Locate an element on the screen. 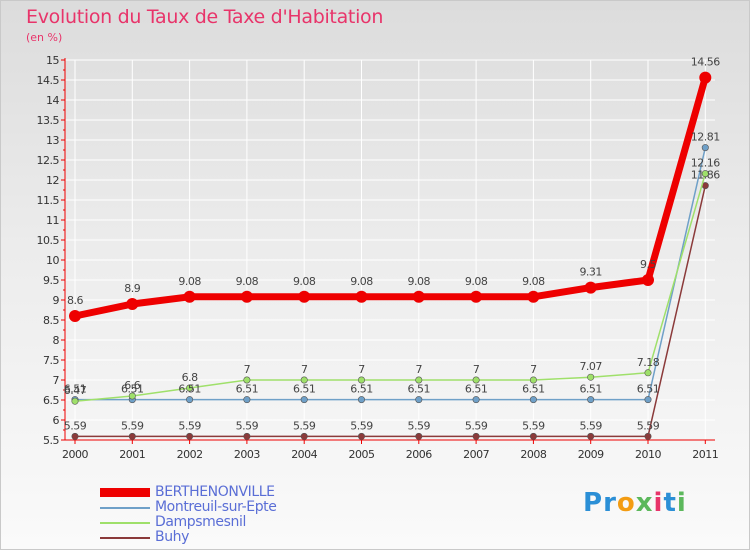 This screenshot has width=750, height=550. data-label: 12.81 is located at coordinates (705, 137).